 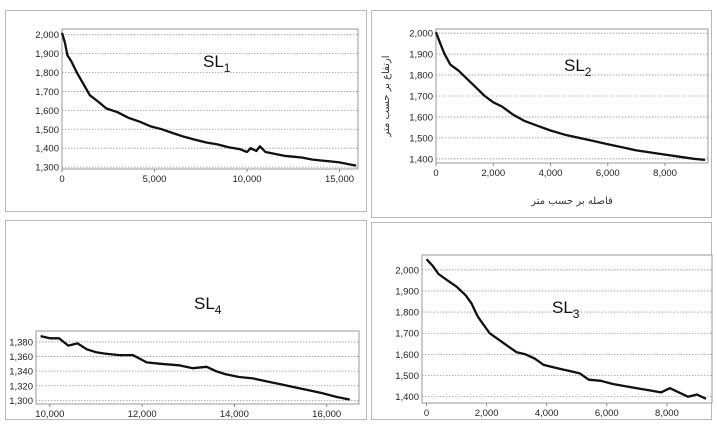 I want to click on chart-title: SL3, so click(x=566, y=309).